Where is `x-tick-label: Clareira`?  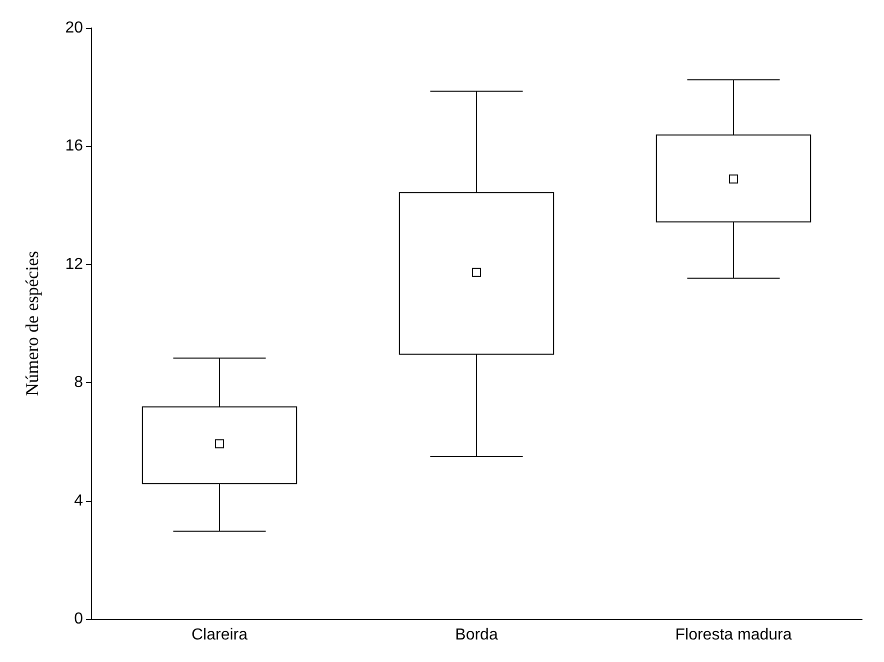
x-tick-label: Clareira is located at coordinates (219, 635).